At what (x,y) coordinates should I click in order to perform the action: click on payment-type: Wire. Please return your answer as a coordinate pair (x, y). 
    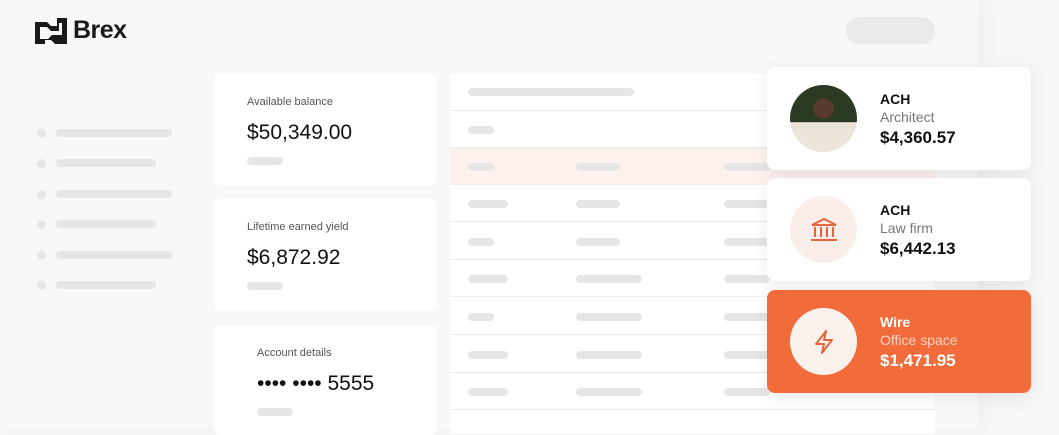
    Looking at the image, I should click on (895, 322).